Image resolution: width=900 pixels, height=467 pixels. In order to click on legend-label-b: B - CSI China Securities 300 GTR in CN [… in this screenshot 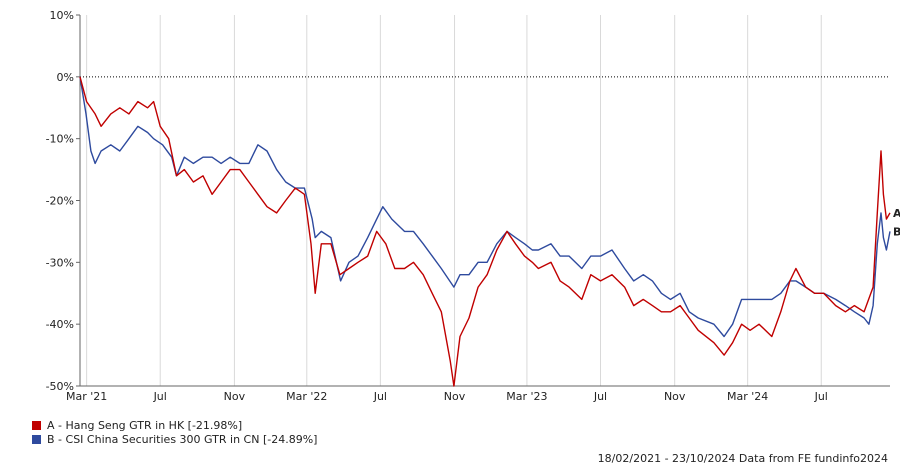, I will do `click(182, 439)`.